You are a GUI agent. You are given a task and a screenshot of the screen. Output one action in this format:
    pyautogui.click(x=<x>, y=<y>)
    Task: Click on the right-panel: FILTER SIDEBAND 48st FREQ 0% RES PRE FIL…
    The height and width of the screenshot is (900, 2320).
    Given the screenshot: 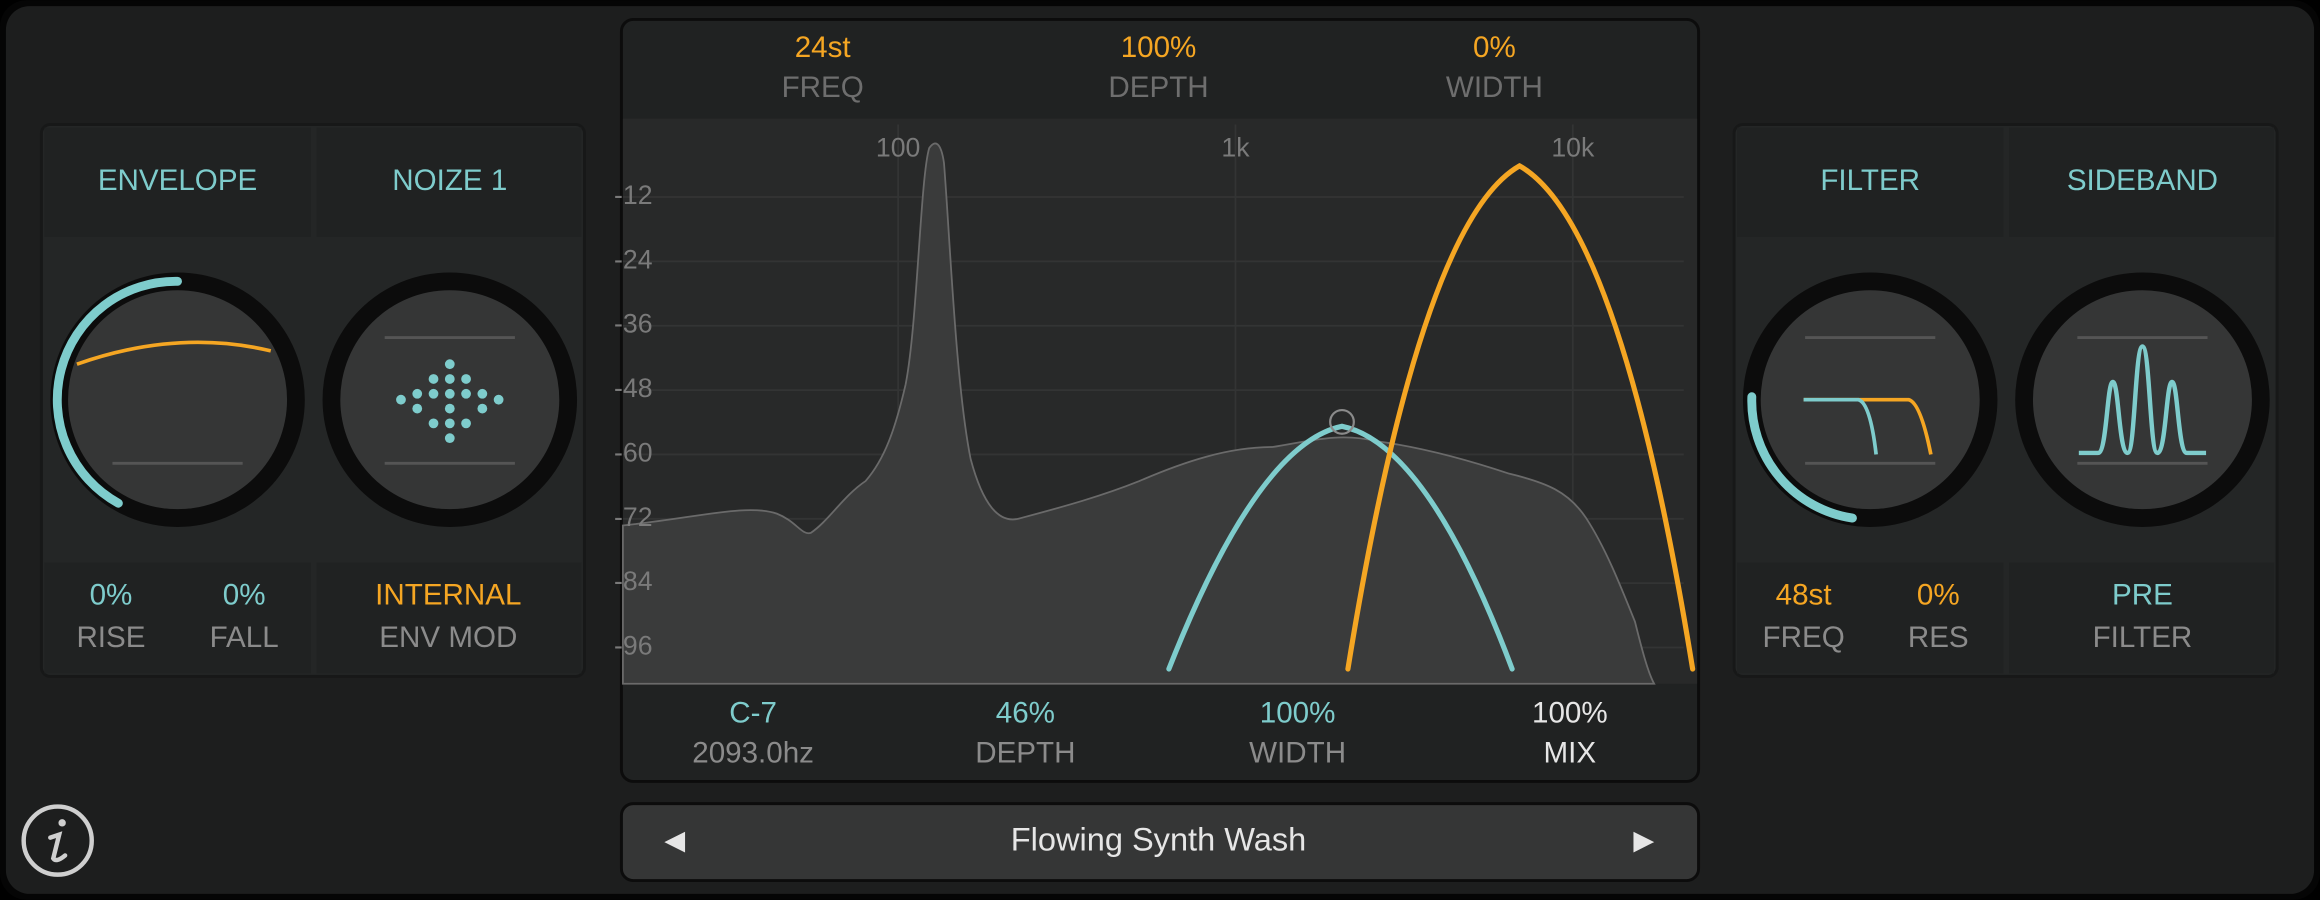 What is the action you would take?
    pyautogui.click(x=2005, y=400)
    